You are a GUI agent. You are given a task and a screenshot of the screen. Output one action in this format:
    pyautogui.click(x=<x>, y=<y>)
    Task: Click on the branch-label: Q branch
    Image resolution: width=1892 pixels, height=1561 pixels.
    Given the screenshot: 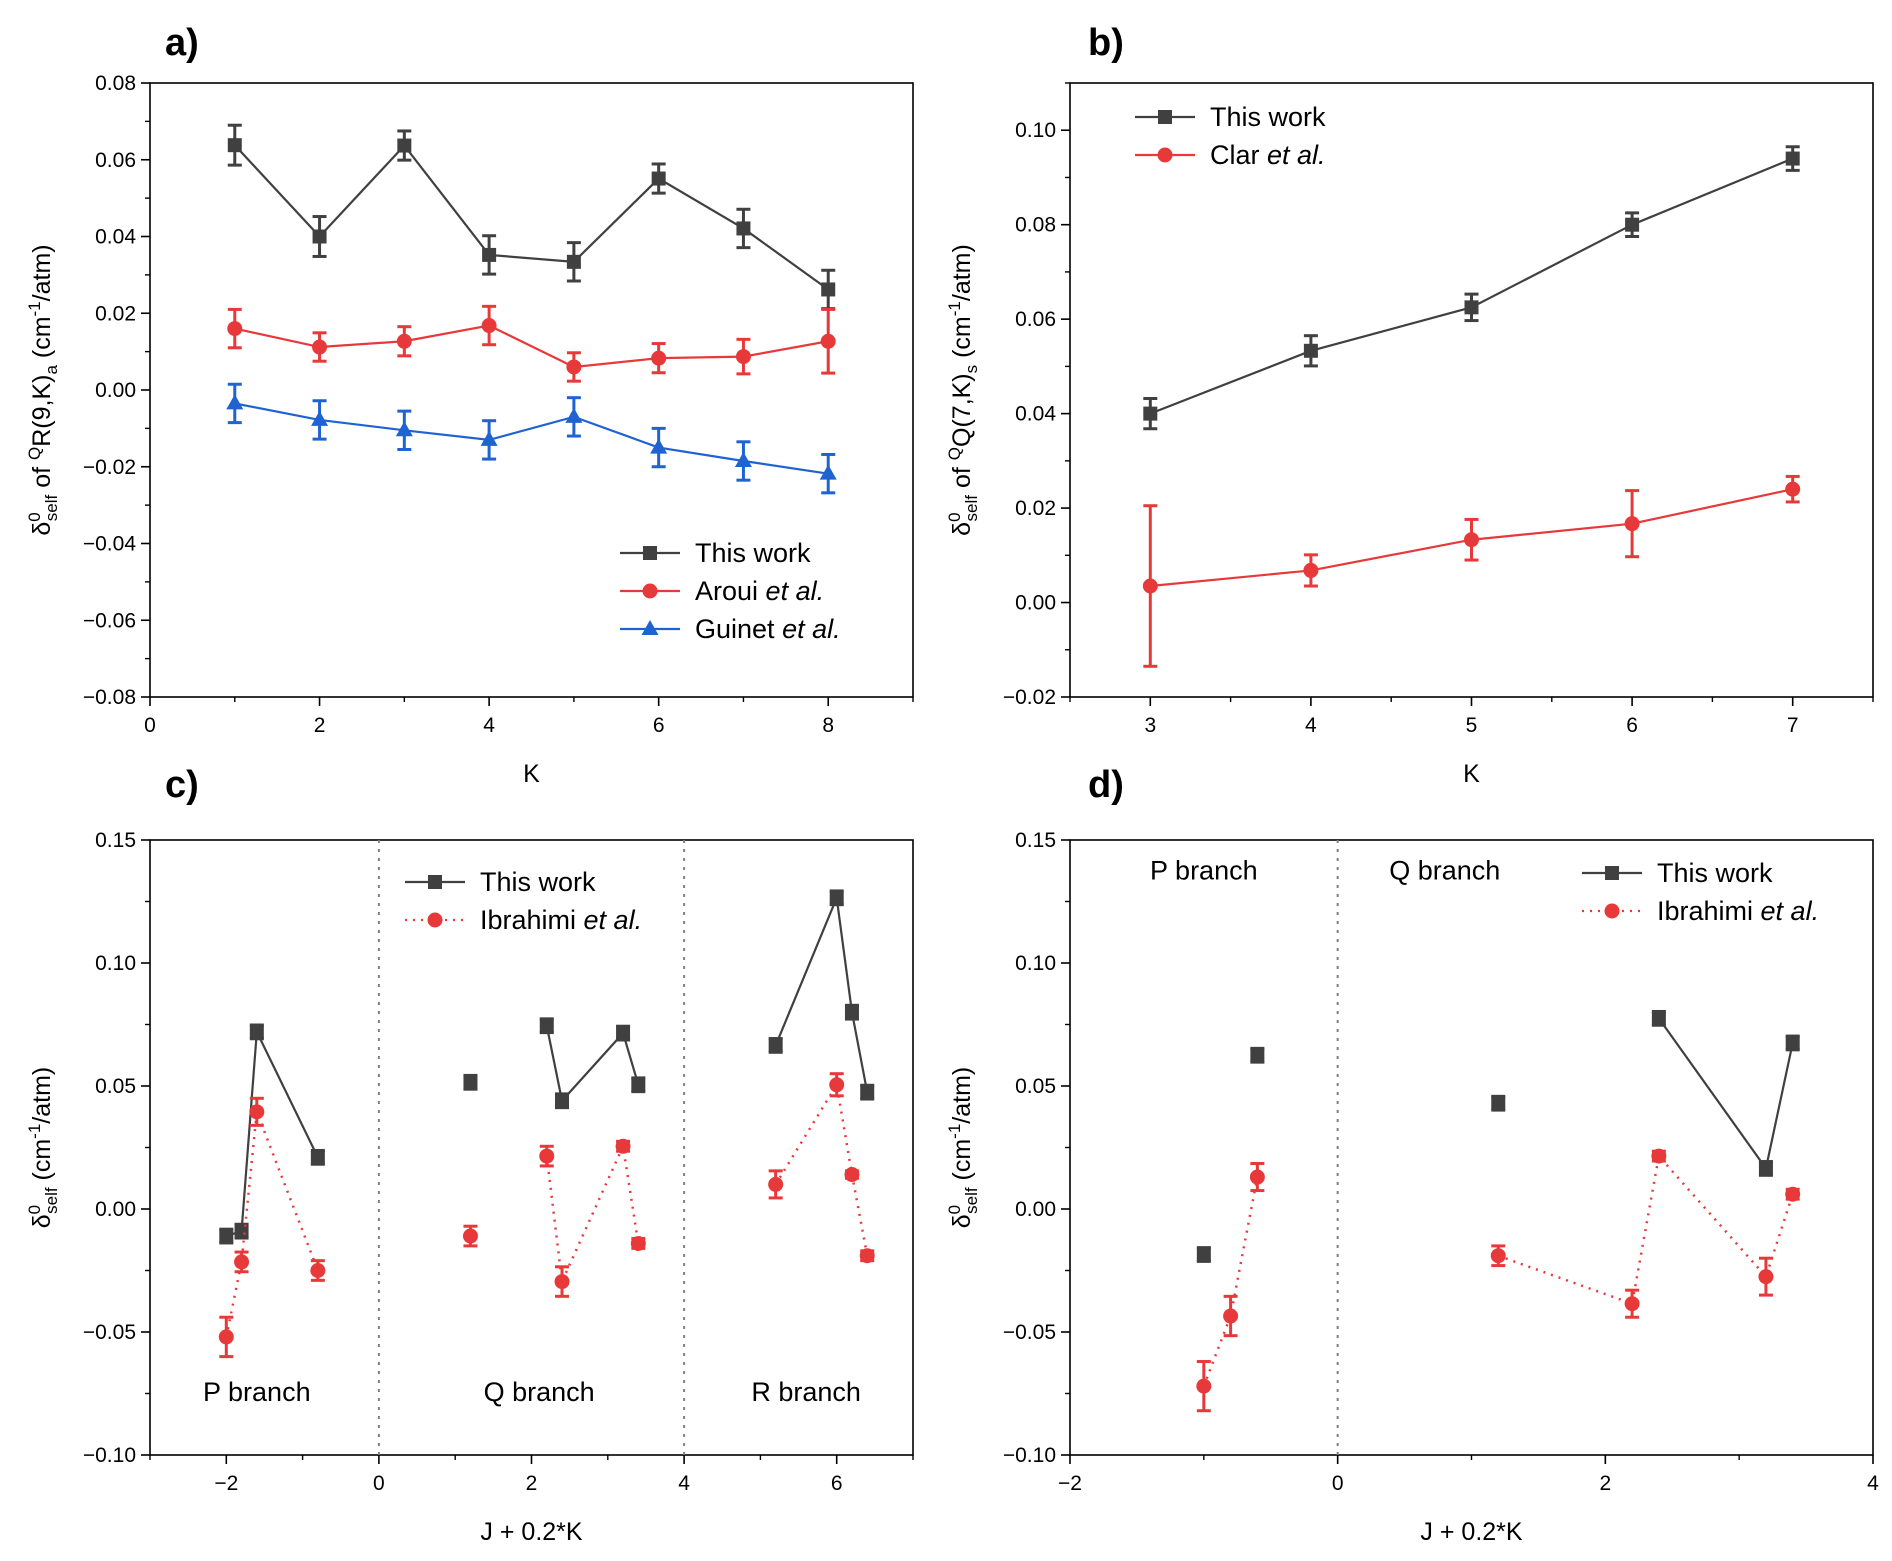 What is the action you would take?
    pyautogui.click(x=539, y=1392)
    